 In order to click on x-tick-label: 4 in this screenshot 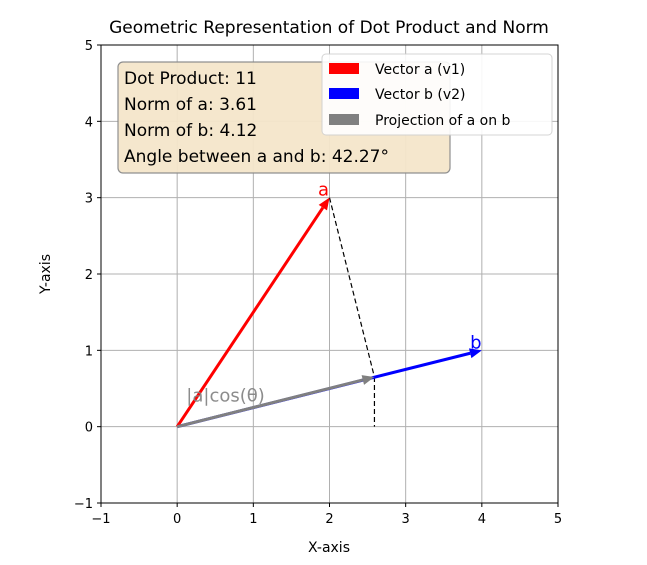, I will do `click(482, 519)`.